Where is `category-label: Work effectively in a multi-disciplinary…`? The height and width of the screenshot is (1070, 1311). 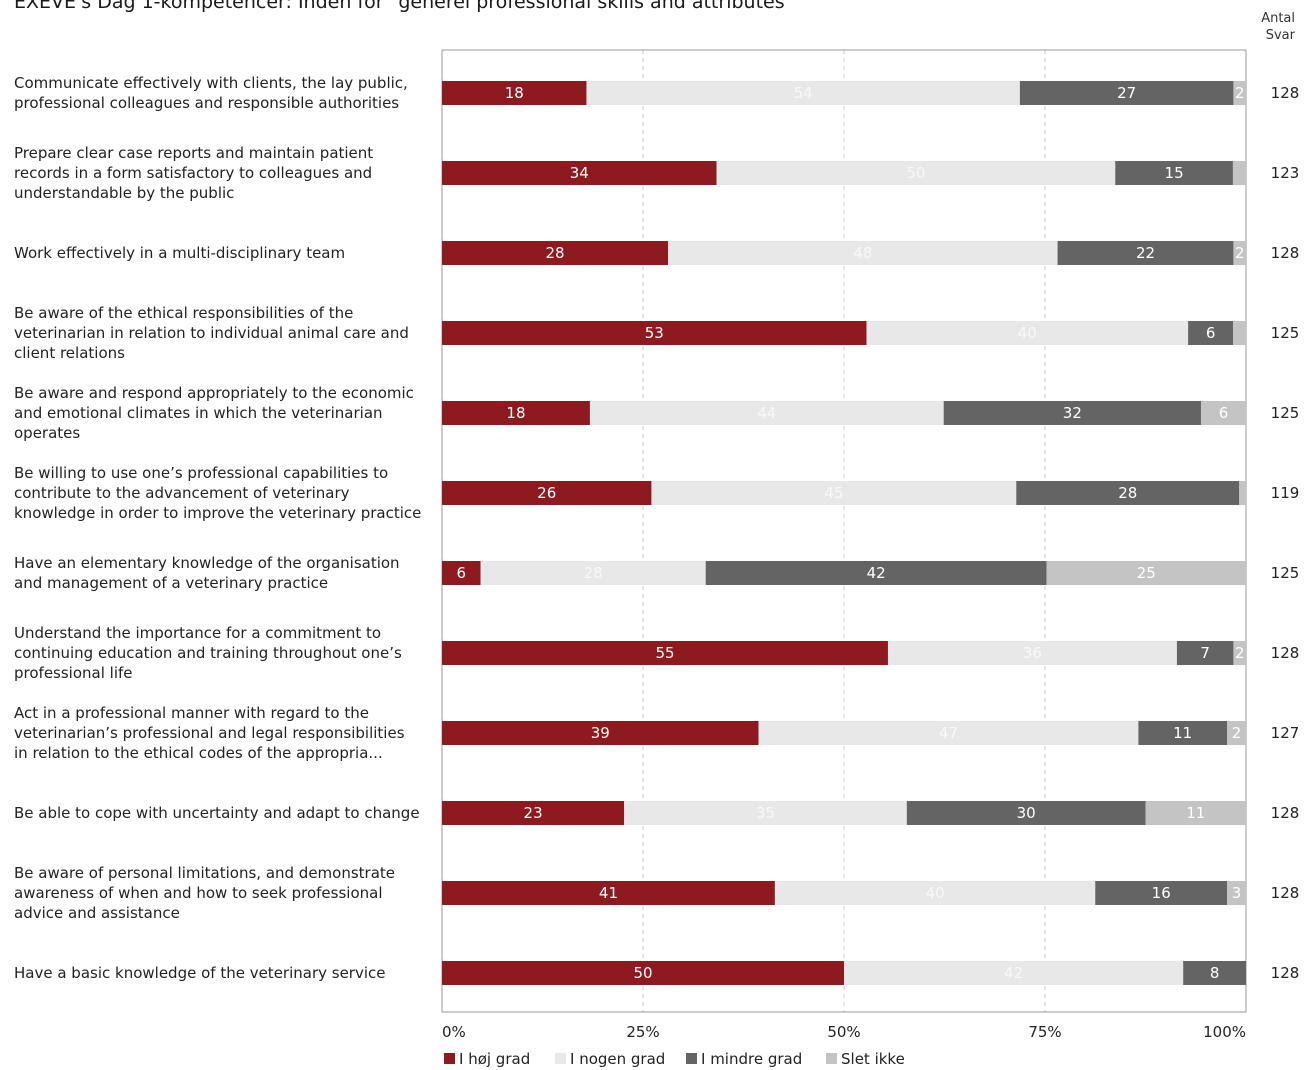 category-label: Work effectively in a multi-disciplinary… is located at coordinates (179, 253).